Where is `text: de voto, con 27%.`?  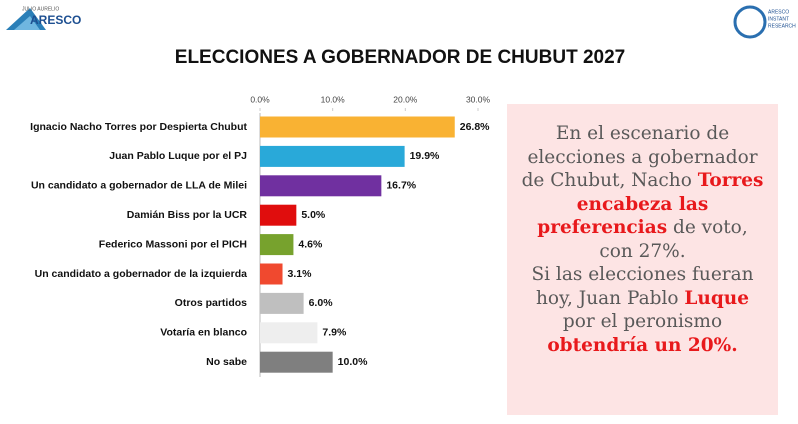 text: de voto, con 27%. is located at coordinates (673, 239).